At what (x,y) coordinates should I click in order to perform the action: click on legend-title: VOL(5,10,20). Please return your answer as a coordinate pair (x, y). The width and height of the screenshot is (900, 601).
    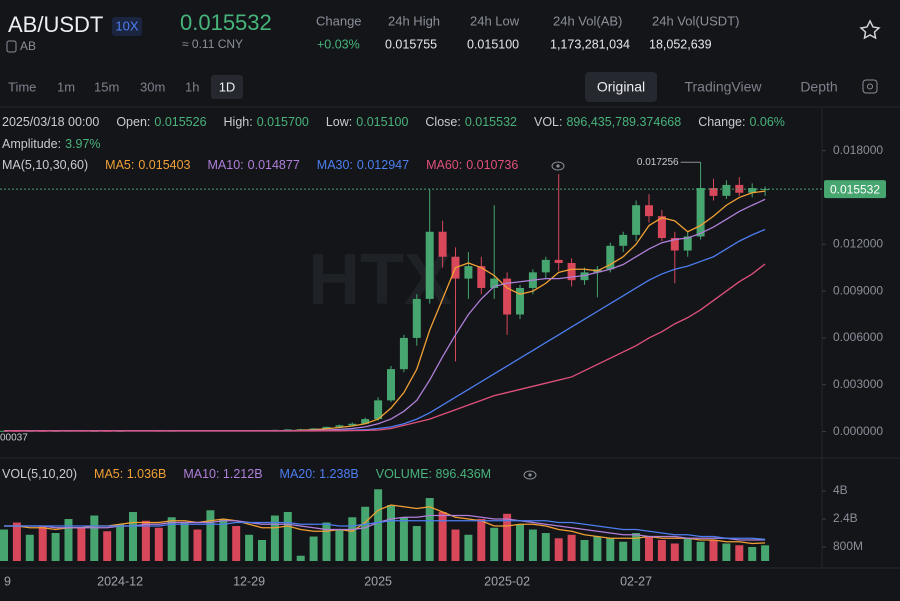
    Looking at the image, I should click on (39, 474).